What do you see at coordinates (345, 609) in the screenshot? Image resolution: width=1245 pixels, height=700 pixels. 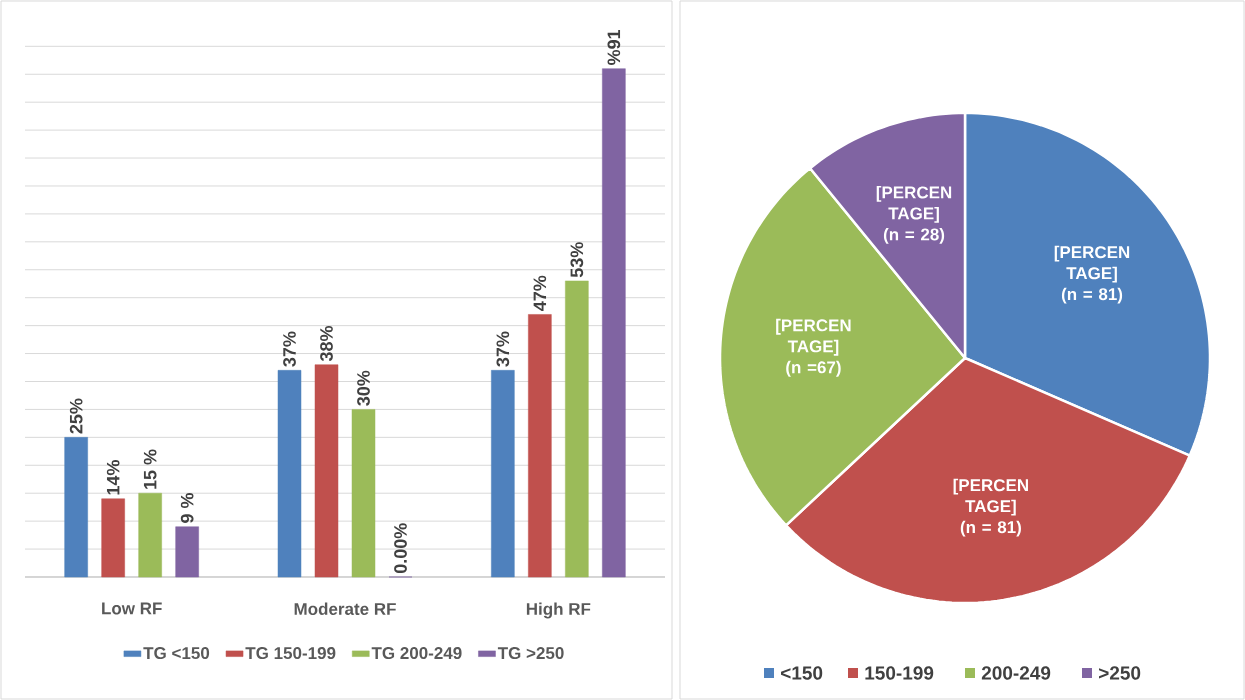 I see `x-tick-label: Moderate RF` at bounding box center [345, 609].